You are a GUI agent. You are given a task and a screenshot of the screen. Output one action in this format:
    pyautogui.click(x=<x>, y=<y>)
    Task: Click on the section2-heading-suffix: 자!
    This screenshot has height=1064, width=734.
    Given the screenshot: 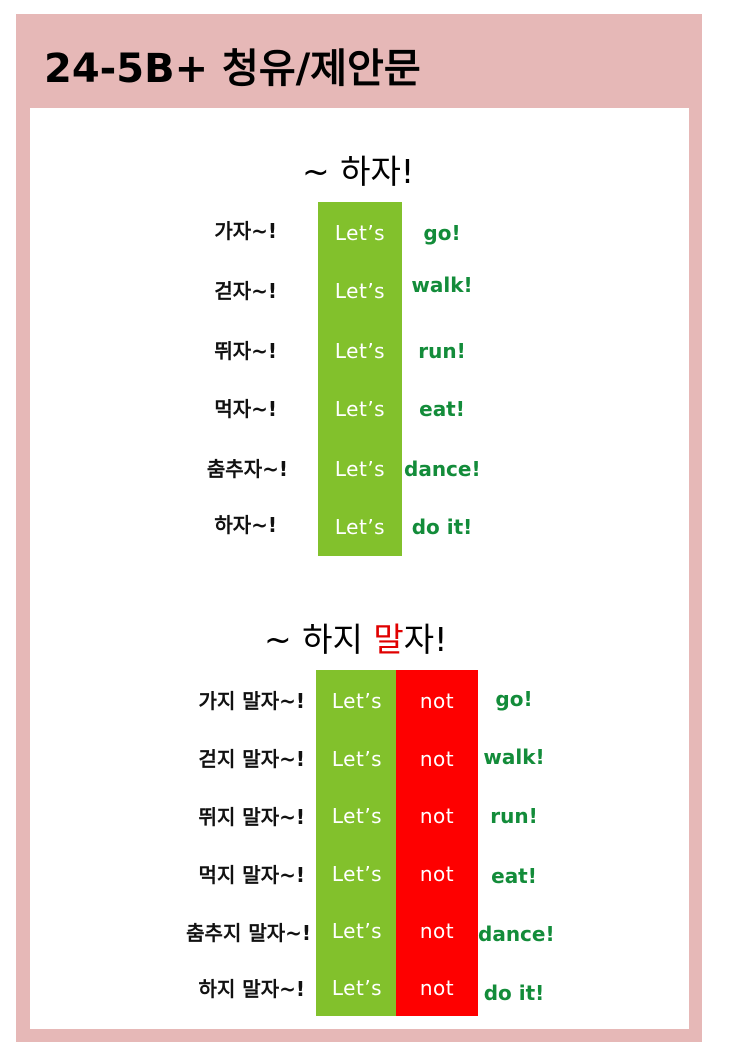 What is the action you would take?
    pyautogui.click(x=425, y=639)
    